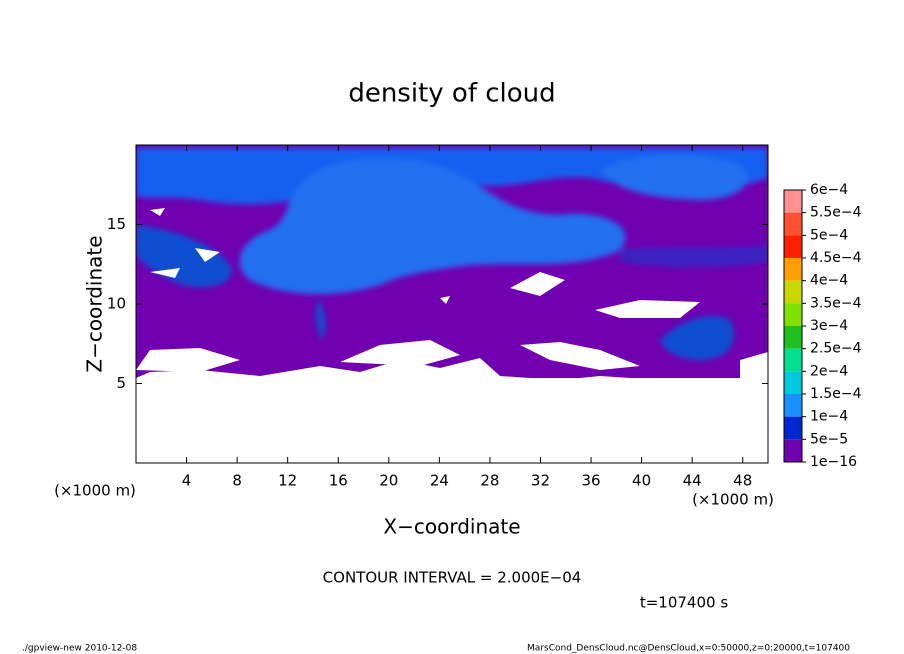 The image size is (904, 654). Describe the element at coordinates (692, 481) in the screenshot. I see `x-tick-label: 44` at that location.